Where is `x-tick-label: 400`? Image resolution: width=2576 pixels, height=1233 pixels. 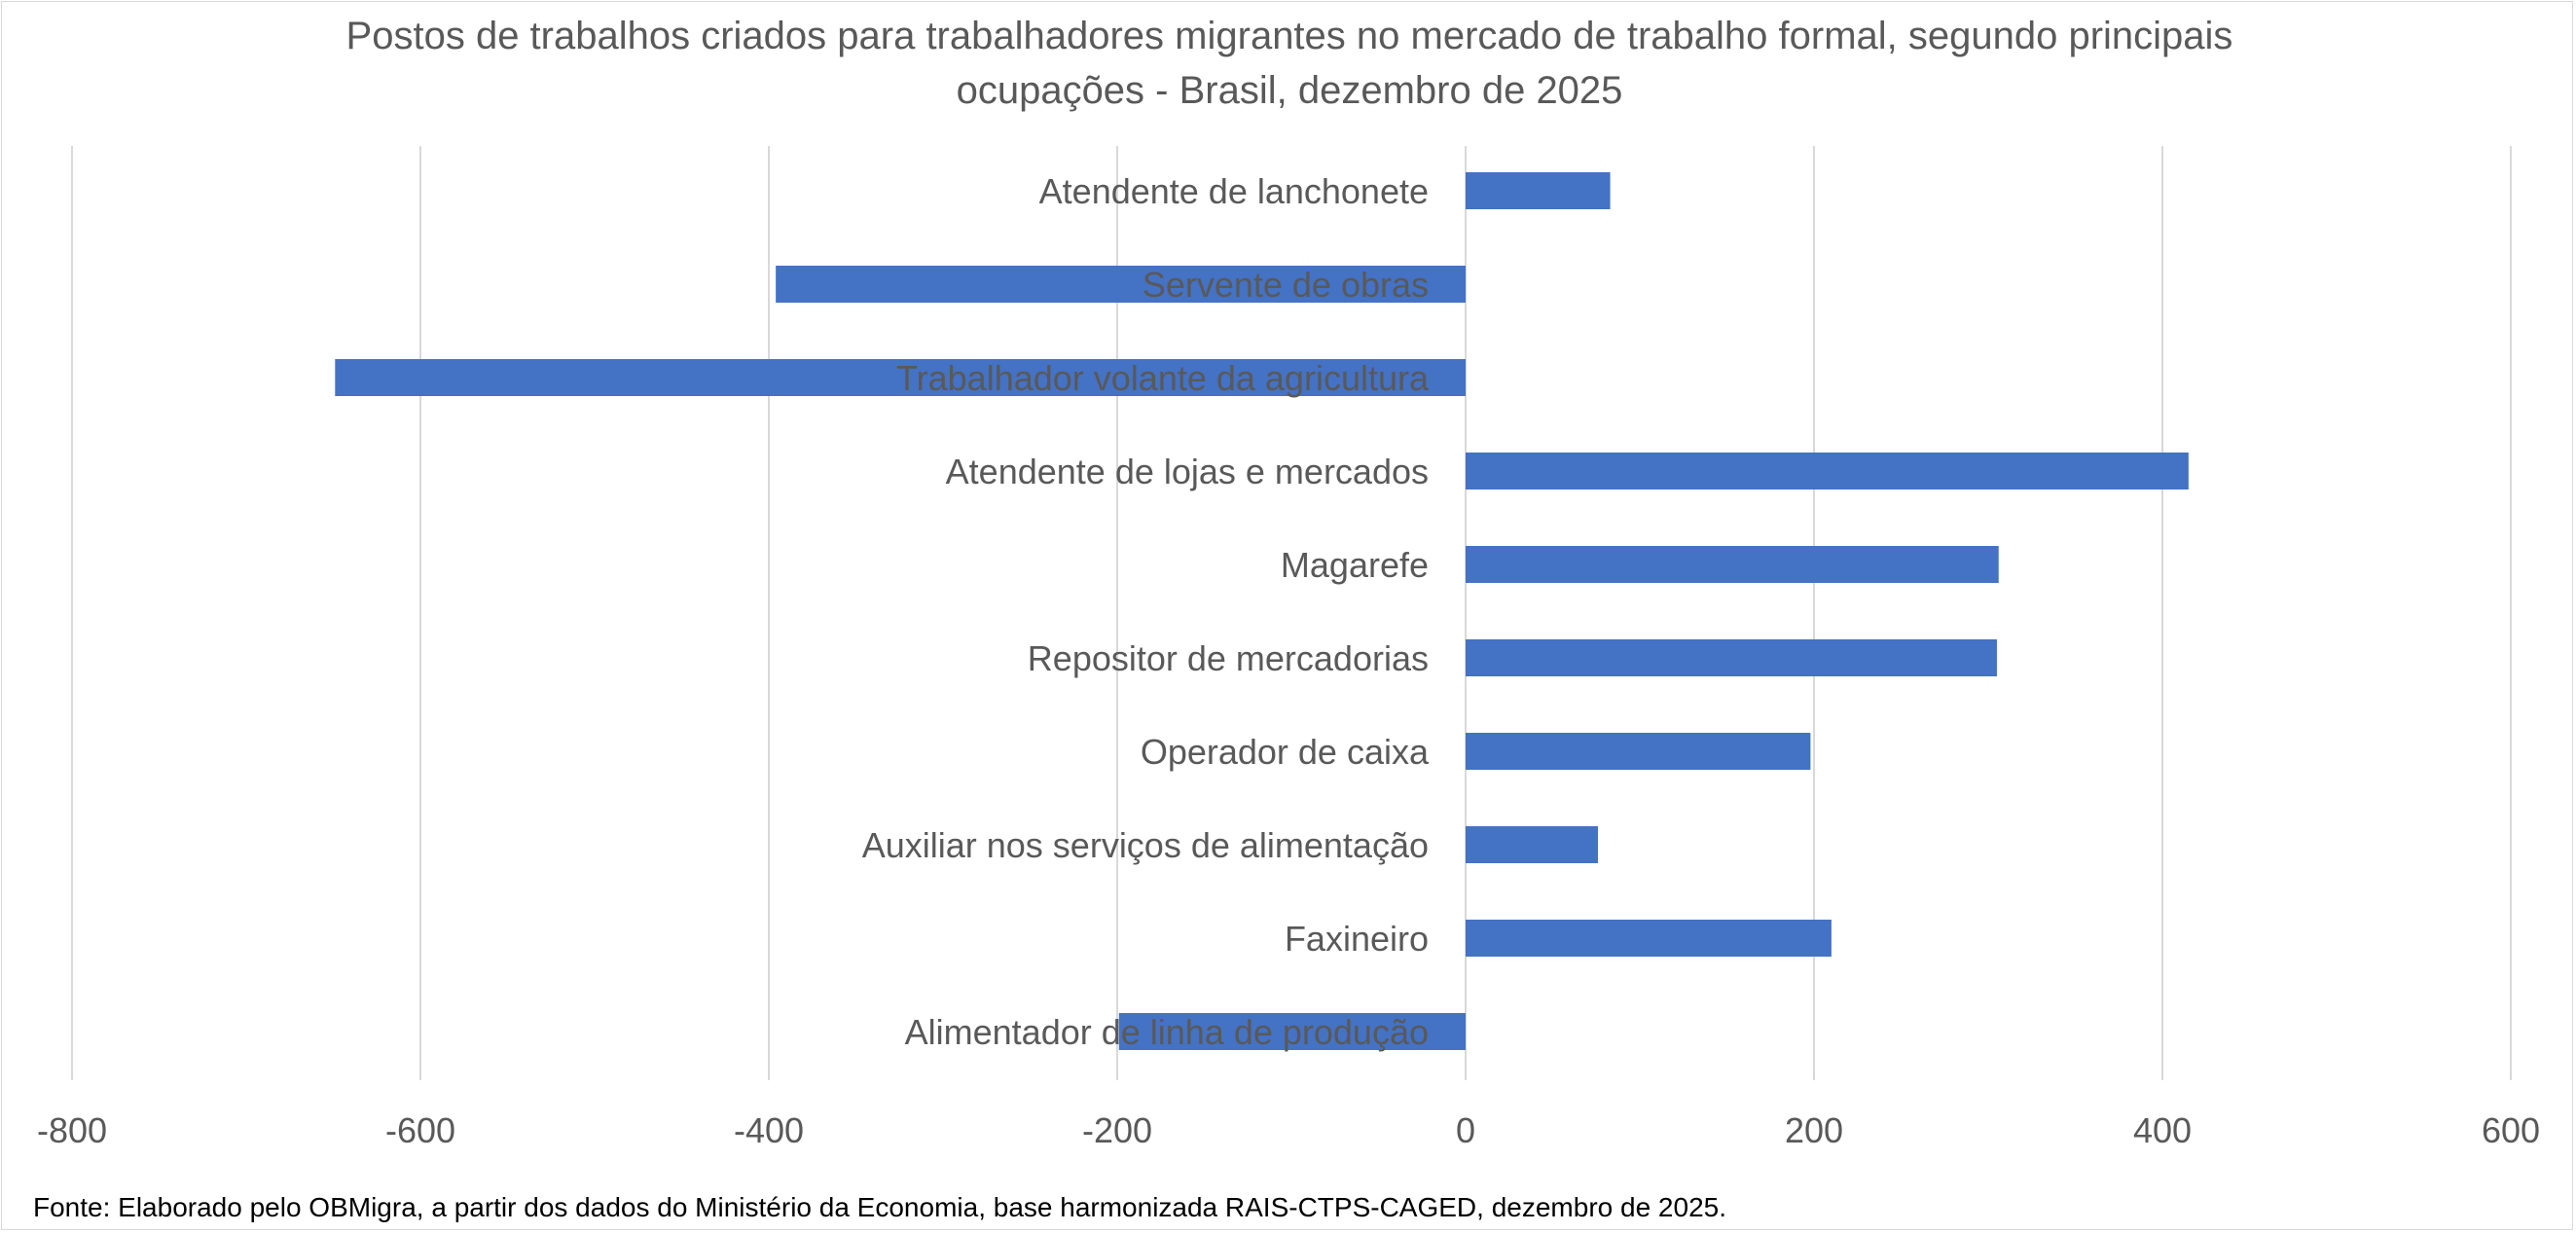 x-tick-label: 400 is located at coordinates (2162, 1130).